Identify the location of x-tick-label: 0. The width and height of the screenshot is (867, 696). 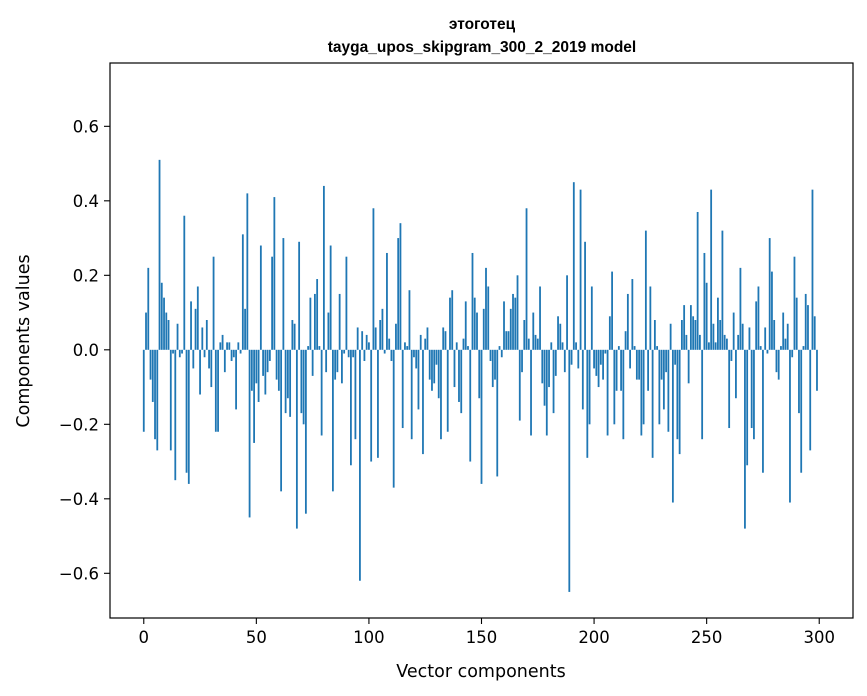
(144, 637).